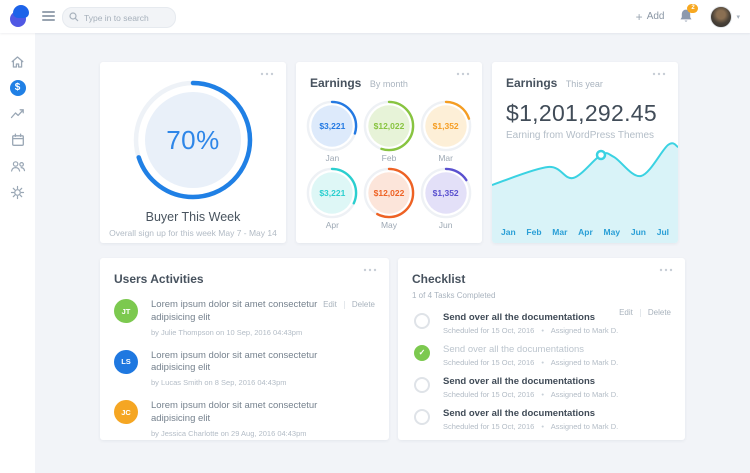  I want to click on sidebar-item-stats, so click(17, 114).